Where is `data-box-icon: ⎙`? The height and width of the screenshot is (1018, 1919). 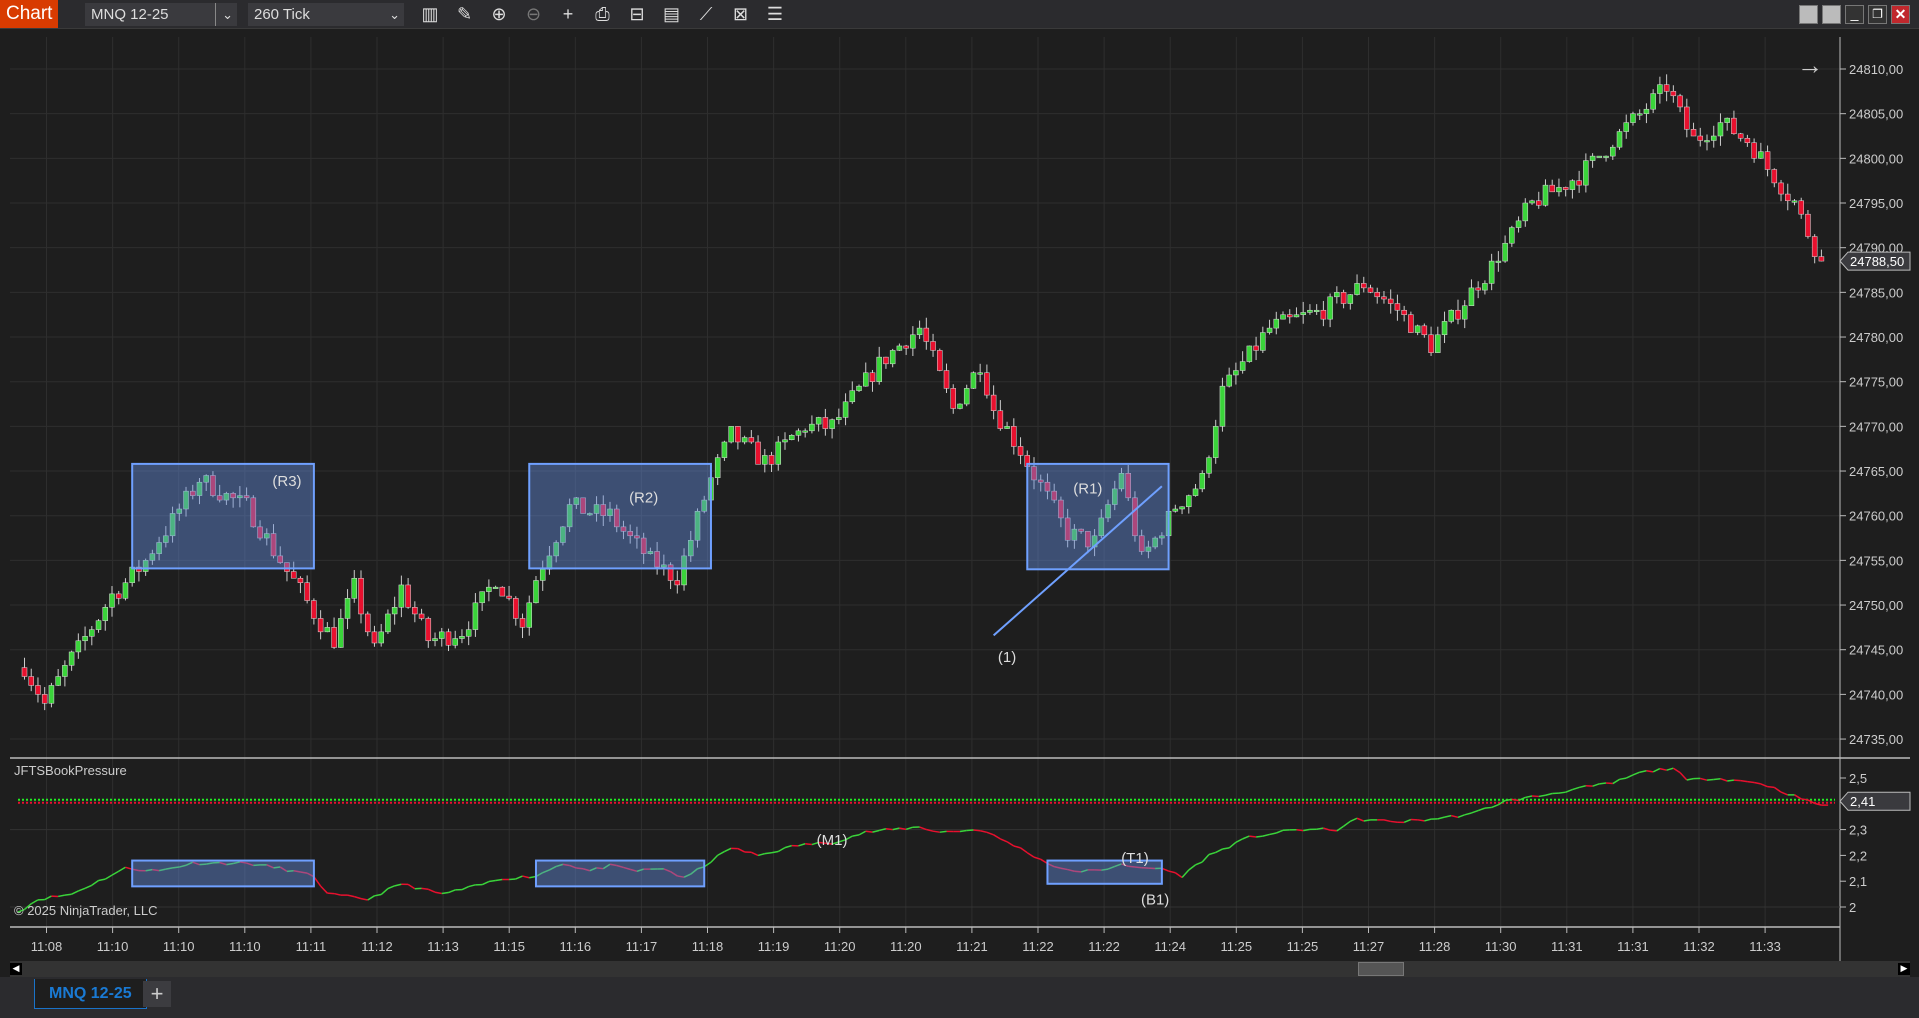
data-box-icon: ⎙ is located at coordinates (602, 14).